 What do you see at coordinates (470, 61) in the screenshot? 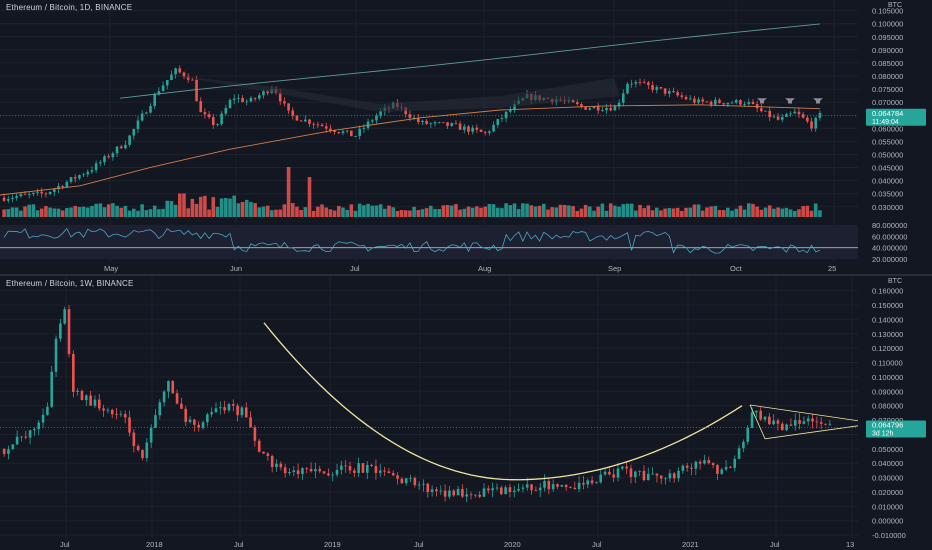
I see `ma-200-line` at bounding box center [470, 61].